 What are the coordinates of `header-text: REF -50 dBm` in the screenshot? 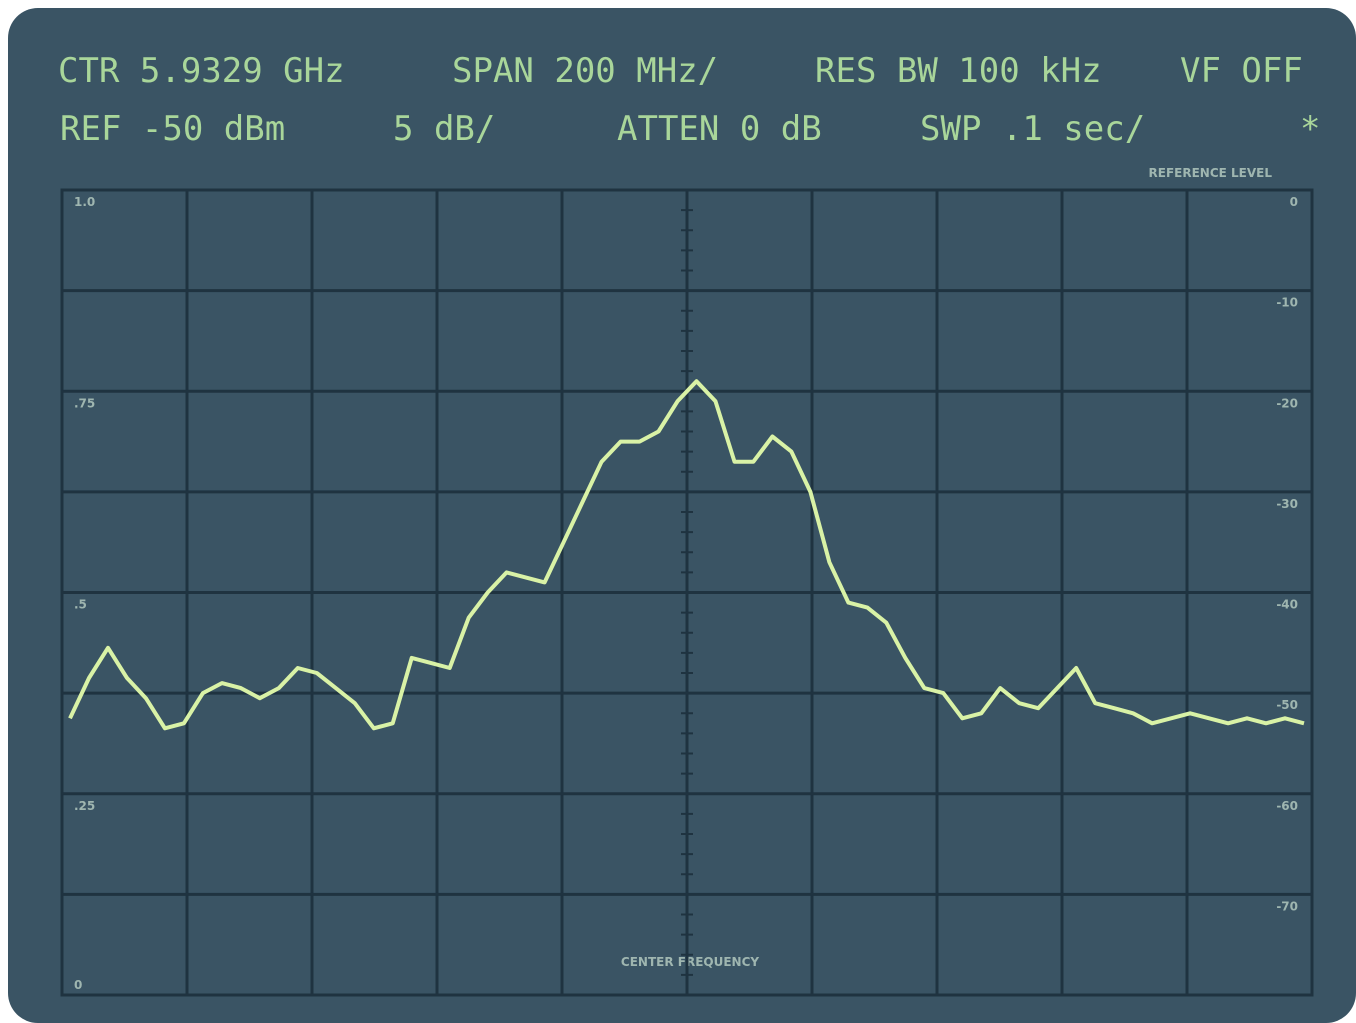 It's located at (172, 129).